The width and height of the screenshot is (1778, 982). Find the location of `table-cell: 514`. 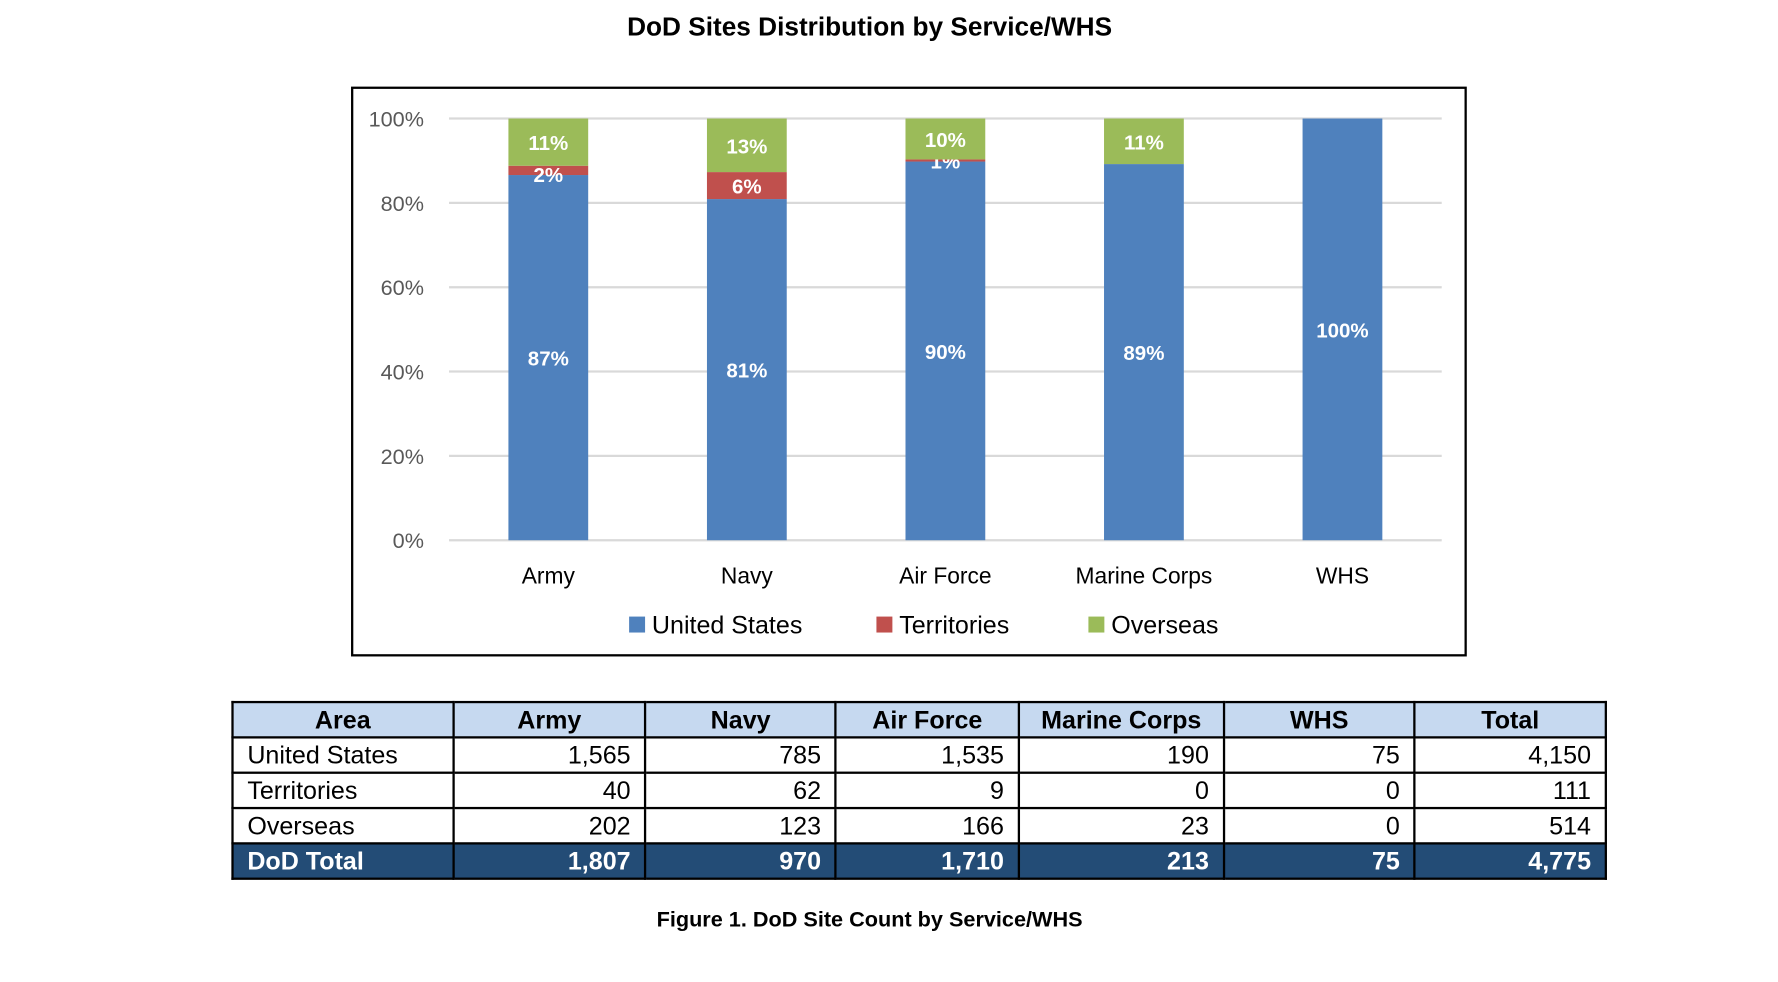

table-cell: 514 is located at coordinates (1510, 825).